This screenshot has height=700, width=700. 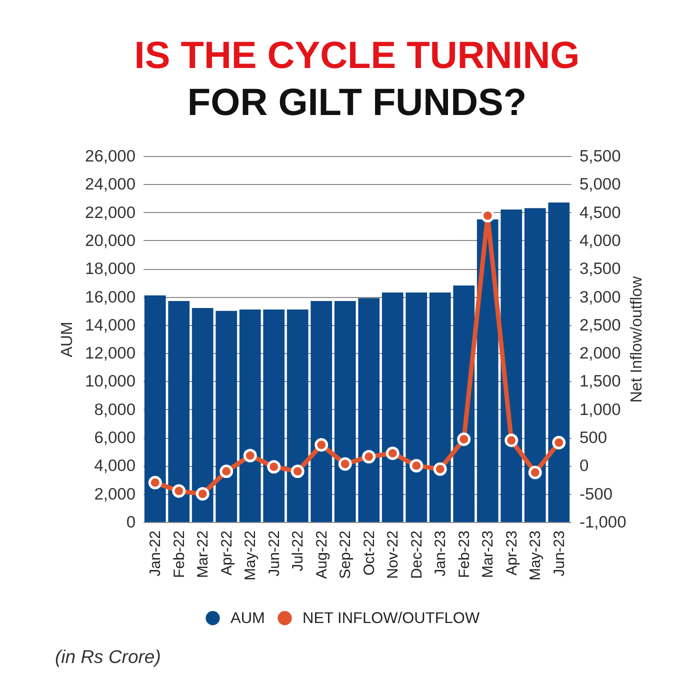 What do you see at coordinates (110, 241) in the screenshot?
I see `y-tick-label: 20,000` at bounding box center [110, 241].